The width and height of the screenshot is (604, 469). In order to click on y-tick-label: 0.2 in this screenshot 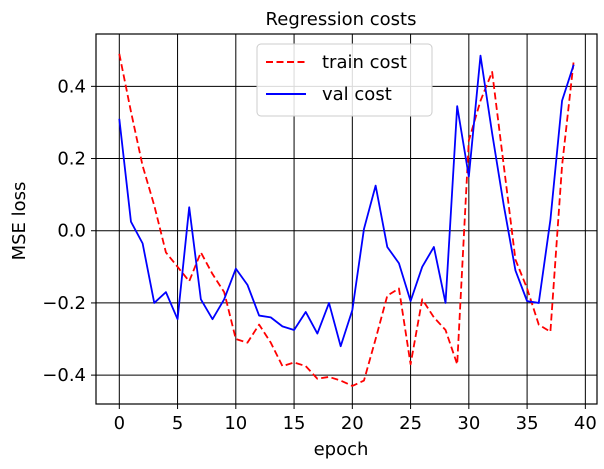, I will do `click(71, 159)`.